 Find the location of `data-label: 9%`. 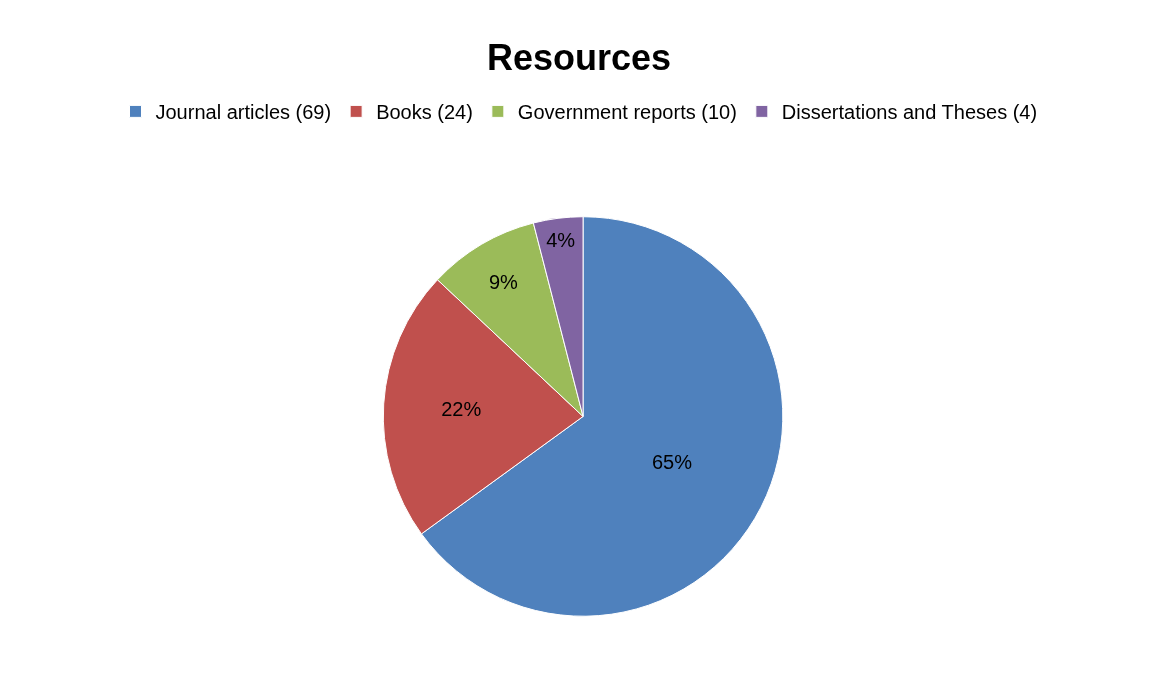

data-label: 9% is located at coordinates (503, 282).